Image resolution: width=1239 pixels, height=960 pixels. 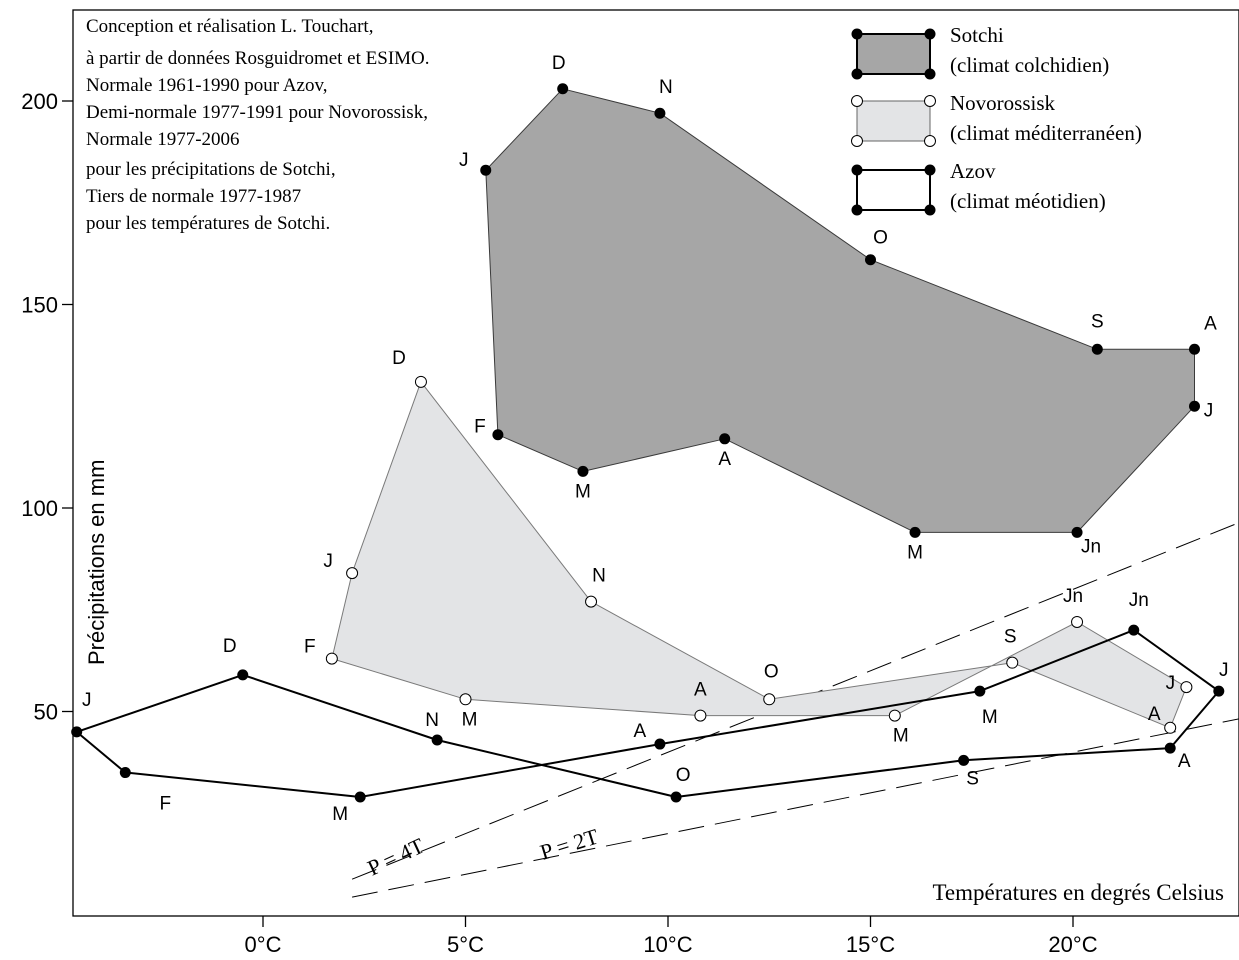 I want to click on legend-label-azov: Azov, so click(x=973, y=171).